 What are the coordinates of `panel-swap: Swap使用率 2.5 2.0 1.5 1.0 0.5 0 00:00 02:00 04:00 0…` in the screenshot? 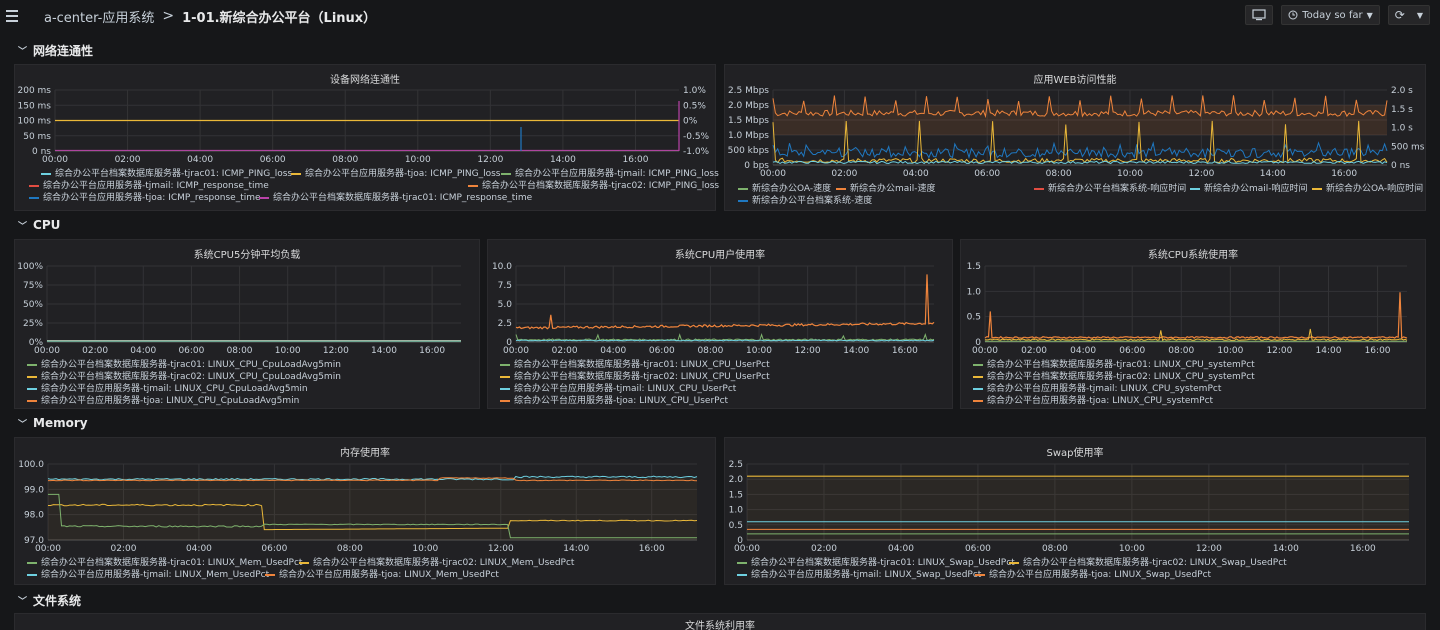 It's located at (1075, 511).